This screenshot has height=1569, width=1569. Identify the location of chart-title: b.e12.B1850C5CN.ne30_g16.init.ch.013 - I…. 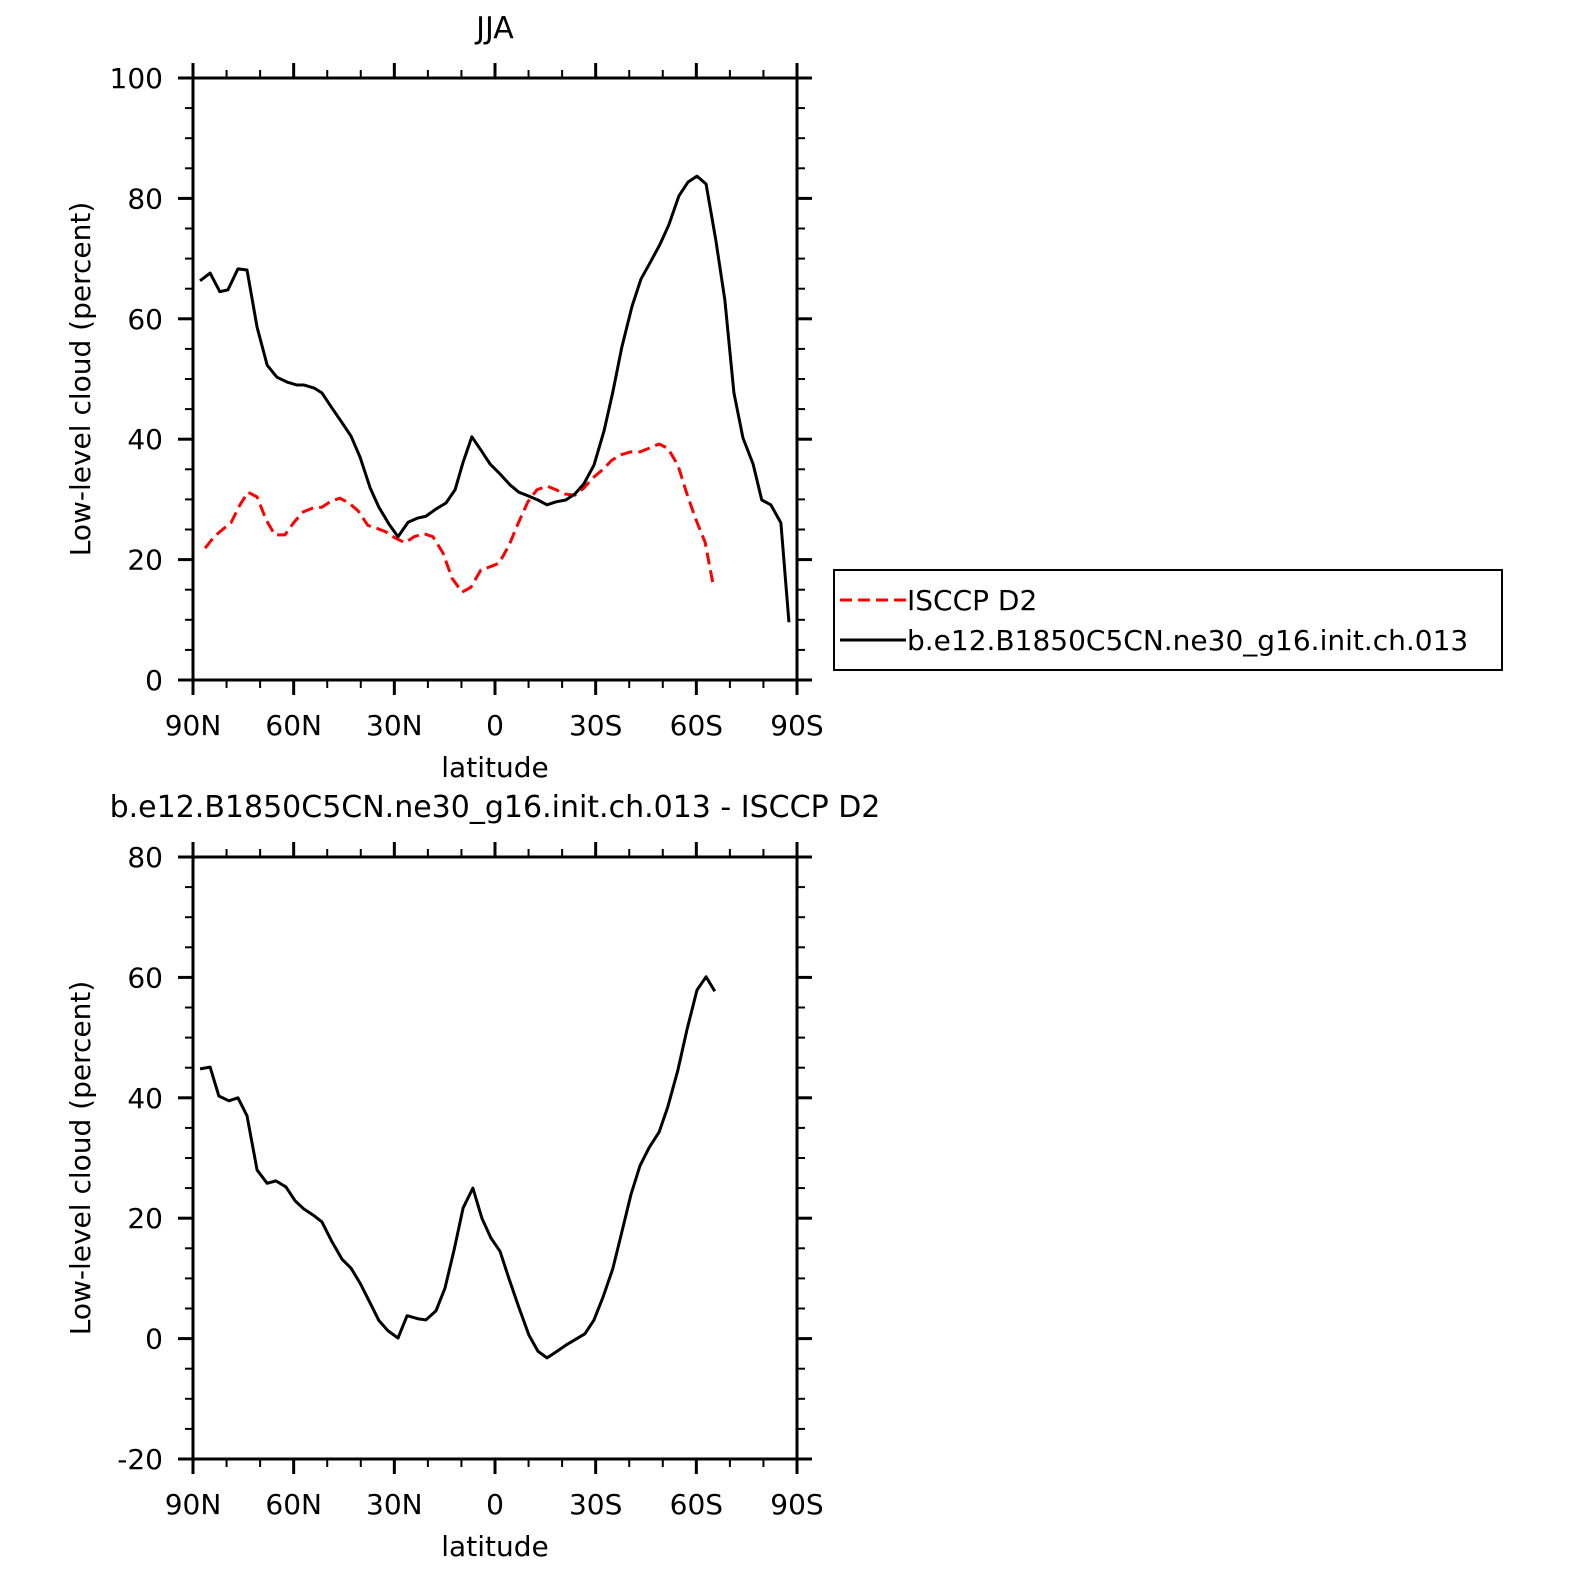
(495, 807).